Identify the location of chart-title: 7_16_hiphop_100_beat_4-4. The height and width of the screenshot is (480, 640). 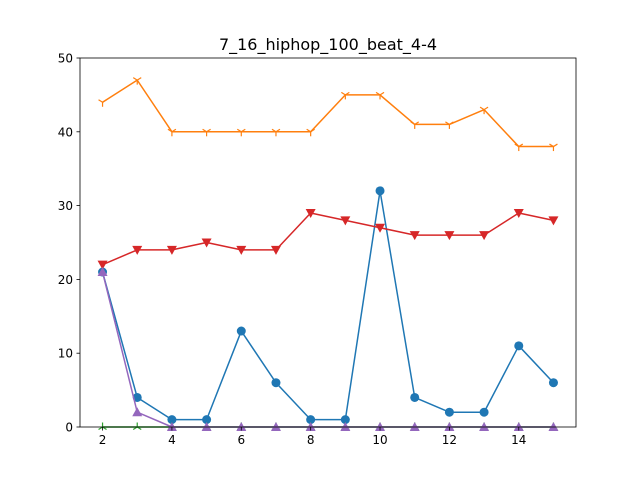
(328, 45).